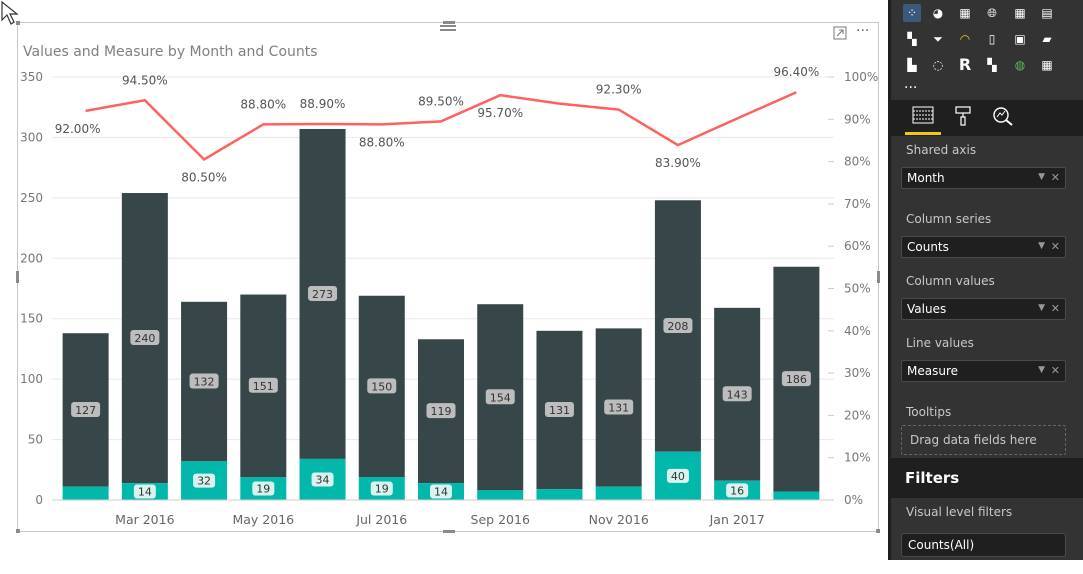 Image resolution: width=1083 pixels, height=574 pixels. I want to click on line-data-label: 88.90%, so click(323, 104).